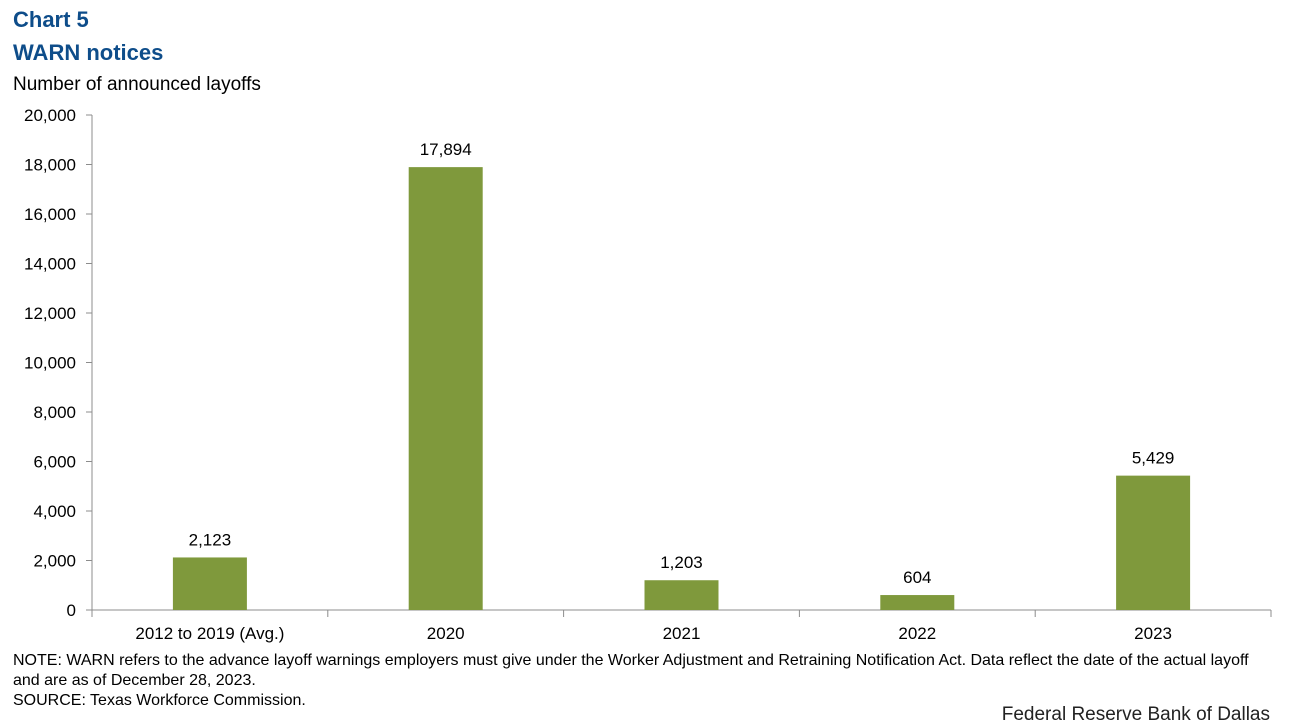  I want to click on x-tick-label: 2021, so click(682, 633).